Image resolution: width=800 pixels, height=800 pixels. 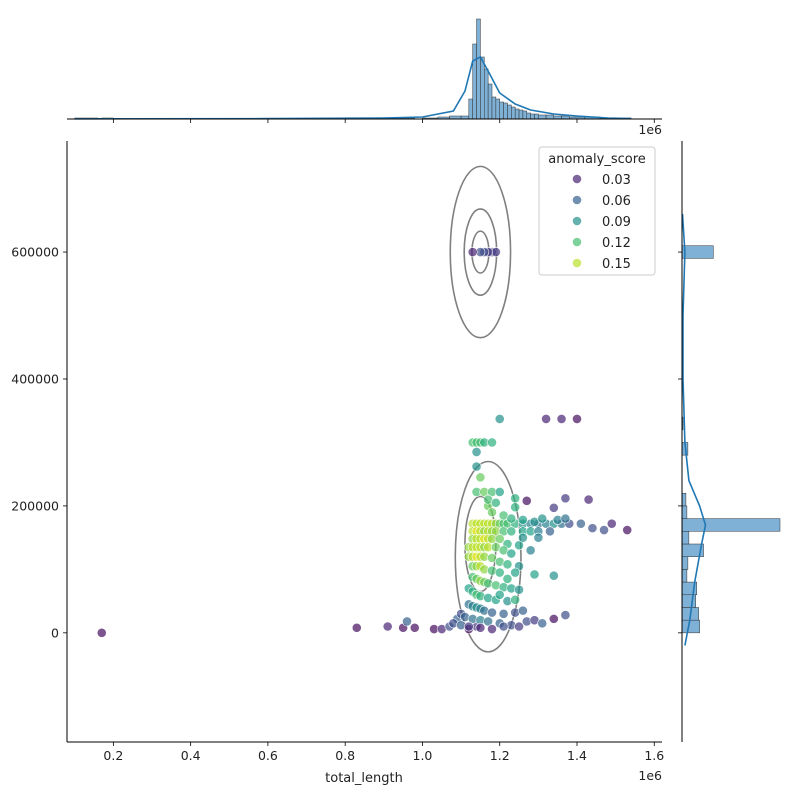 I want to click on x-tick-label: 1.4, so click(x=577, y=755).